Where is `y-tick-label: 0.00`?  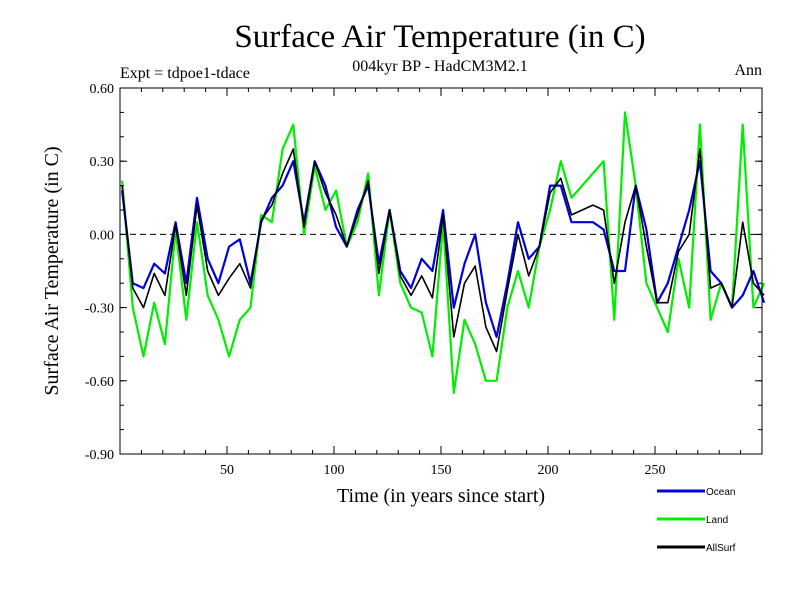
y-tick-label: 0.00 is located at coordinates (102, 235).